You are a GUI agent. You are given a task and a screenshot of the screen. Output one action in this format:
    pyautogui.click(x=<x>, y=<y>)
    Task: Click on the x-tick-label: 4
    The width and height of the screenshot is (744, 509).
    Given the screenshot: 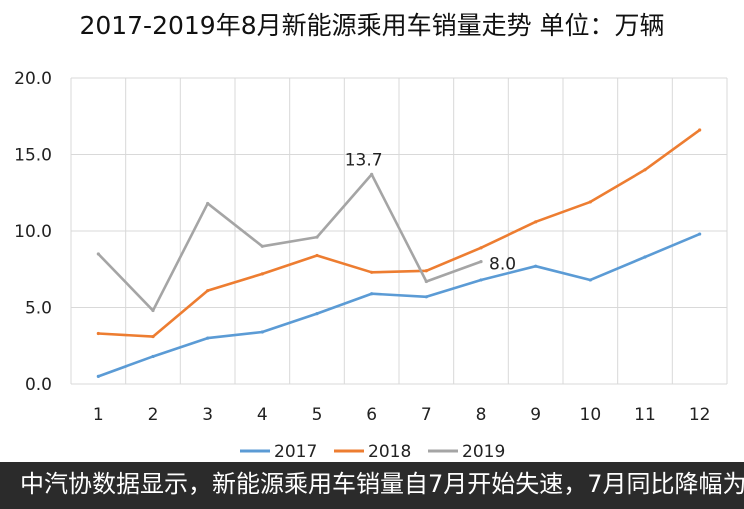 What is the action you would take?
    pyautogui.click(x=262, y=415)
    